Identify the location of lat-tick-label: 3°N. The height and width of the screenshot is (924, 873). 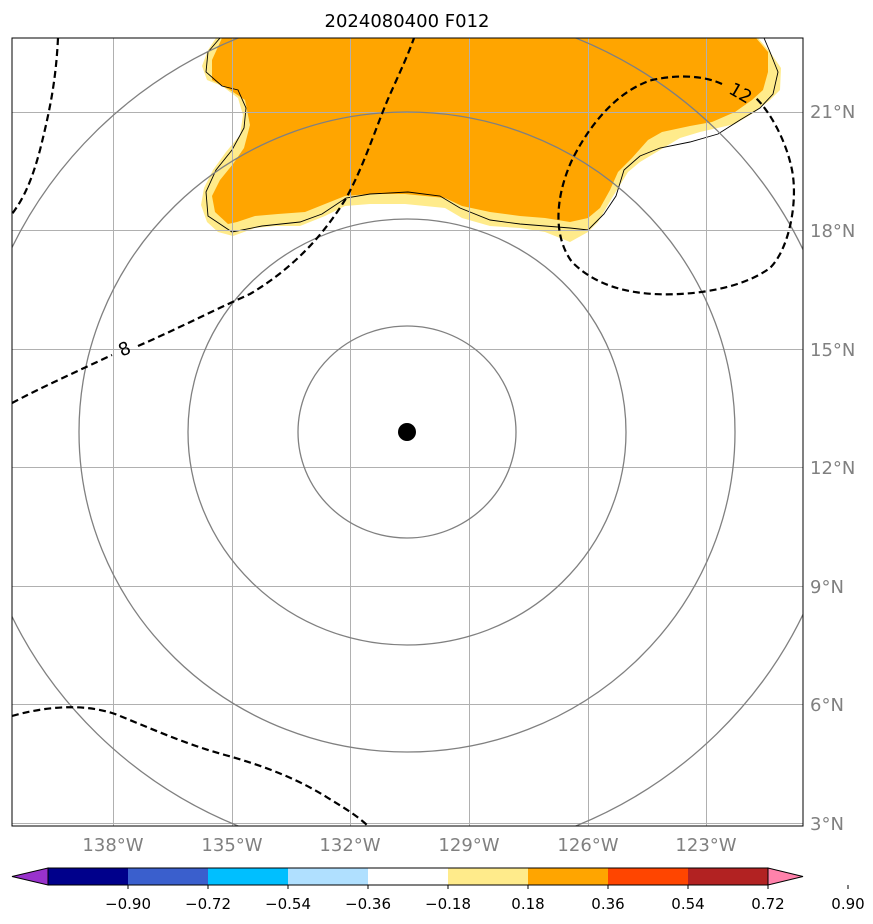
(827, 824).